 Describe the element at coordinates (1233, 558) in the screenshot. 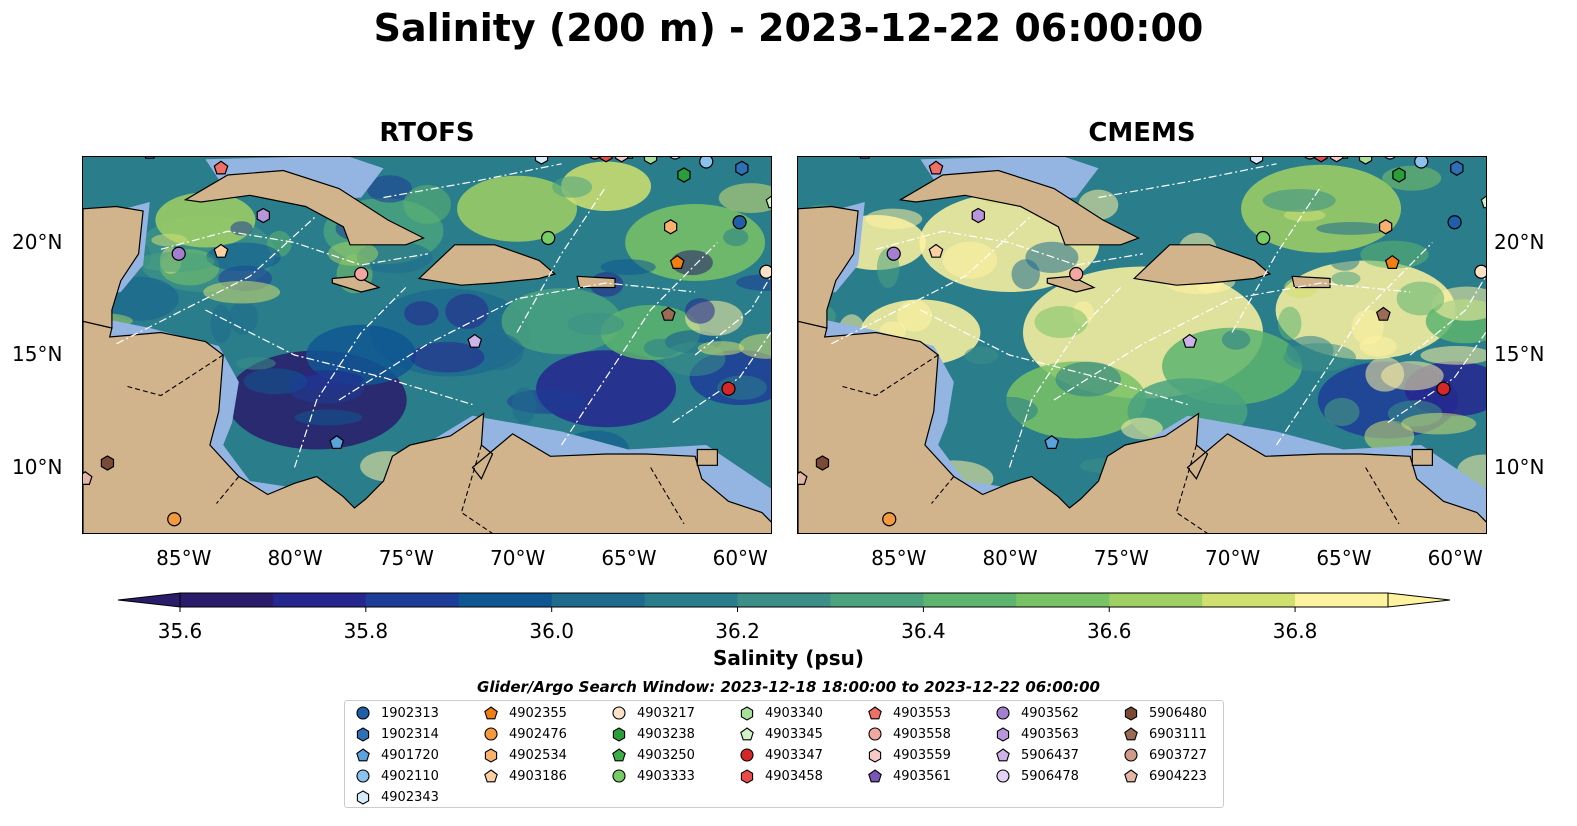

I see `x-tick-cmems-3: 70°W` at that location.